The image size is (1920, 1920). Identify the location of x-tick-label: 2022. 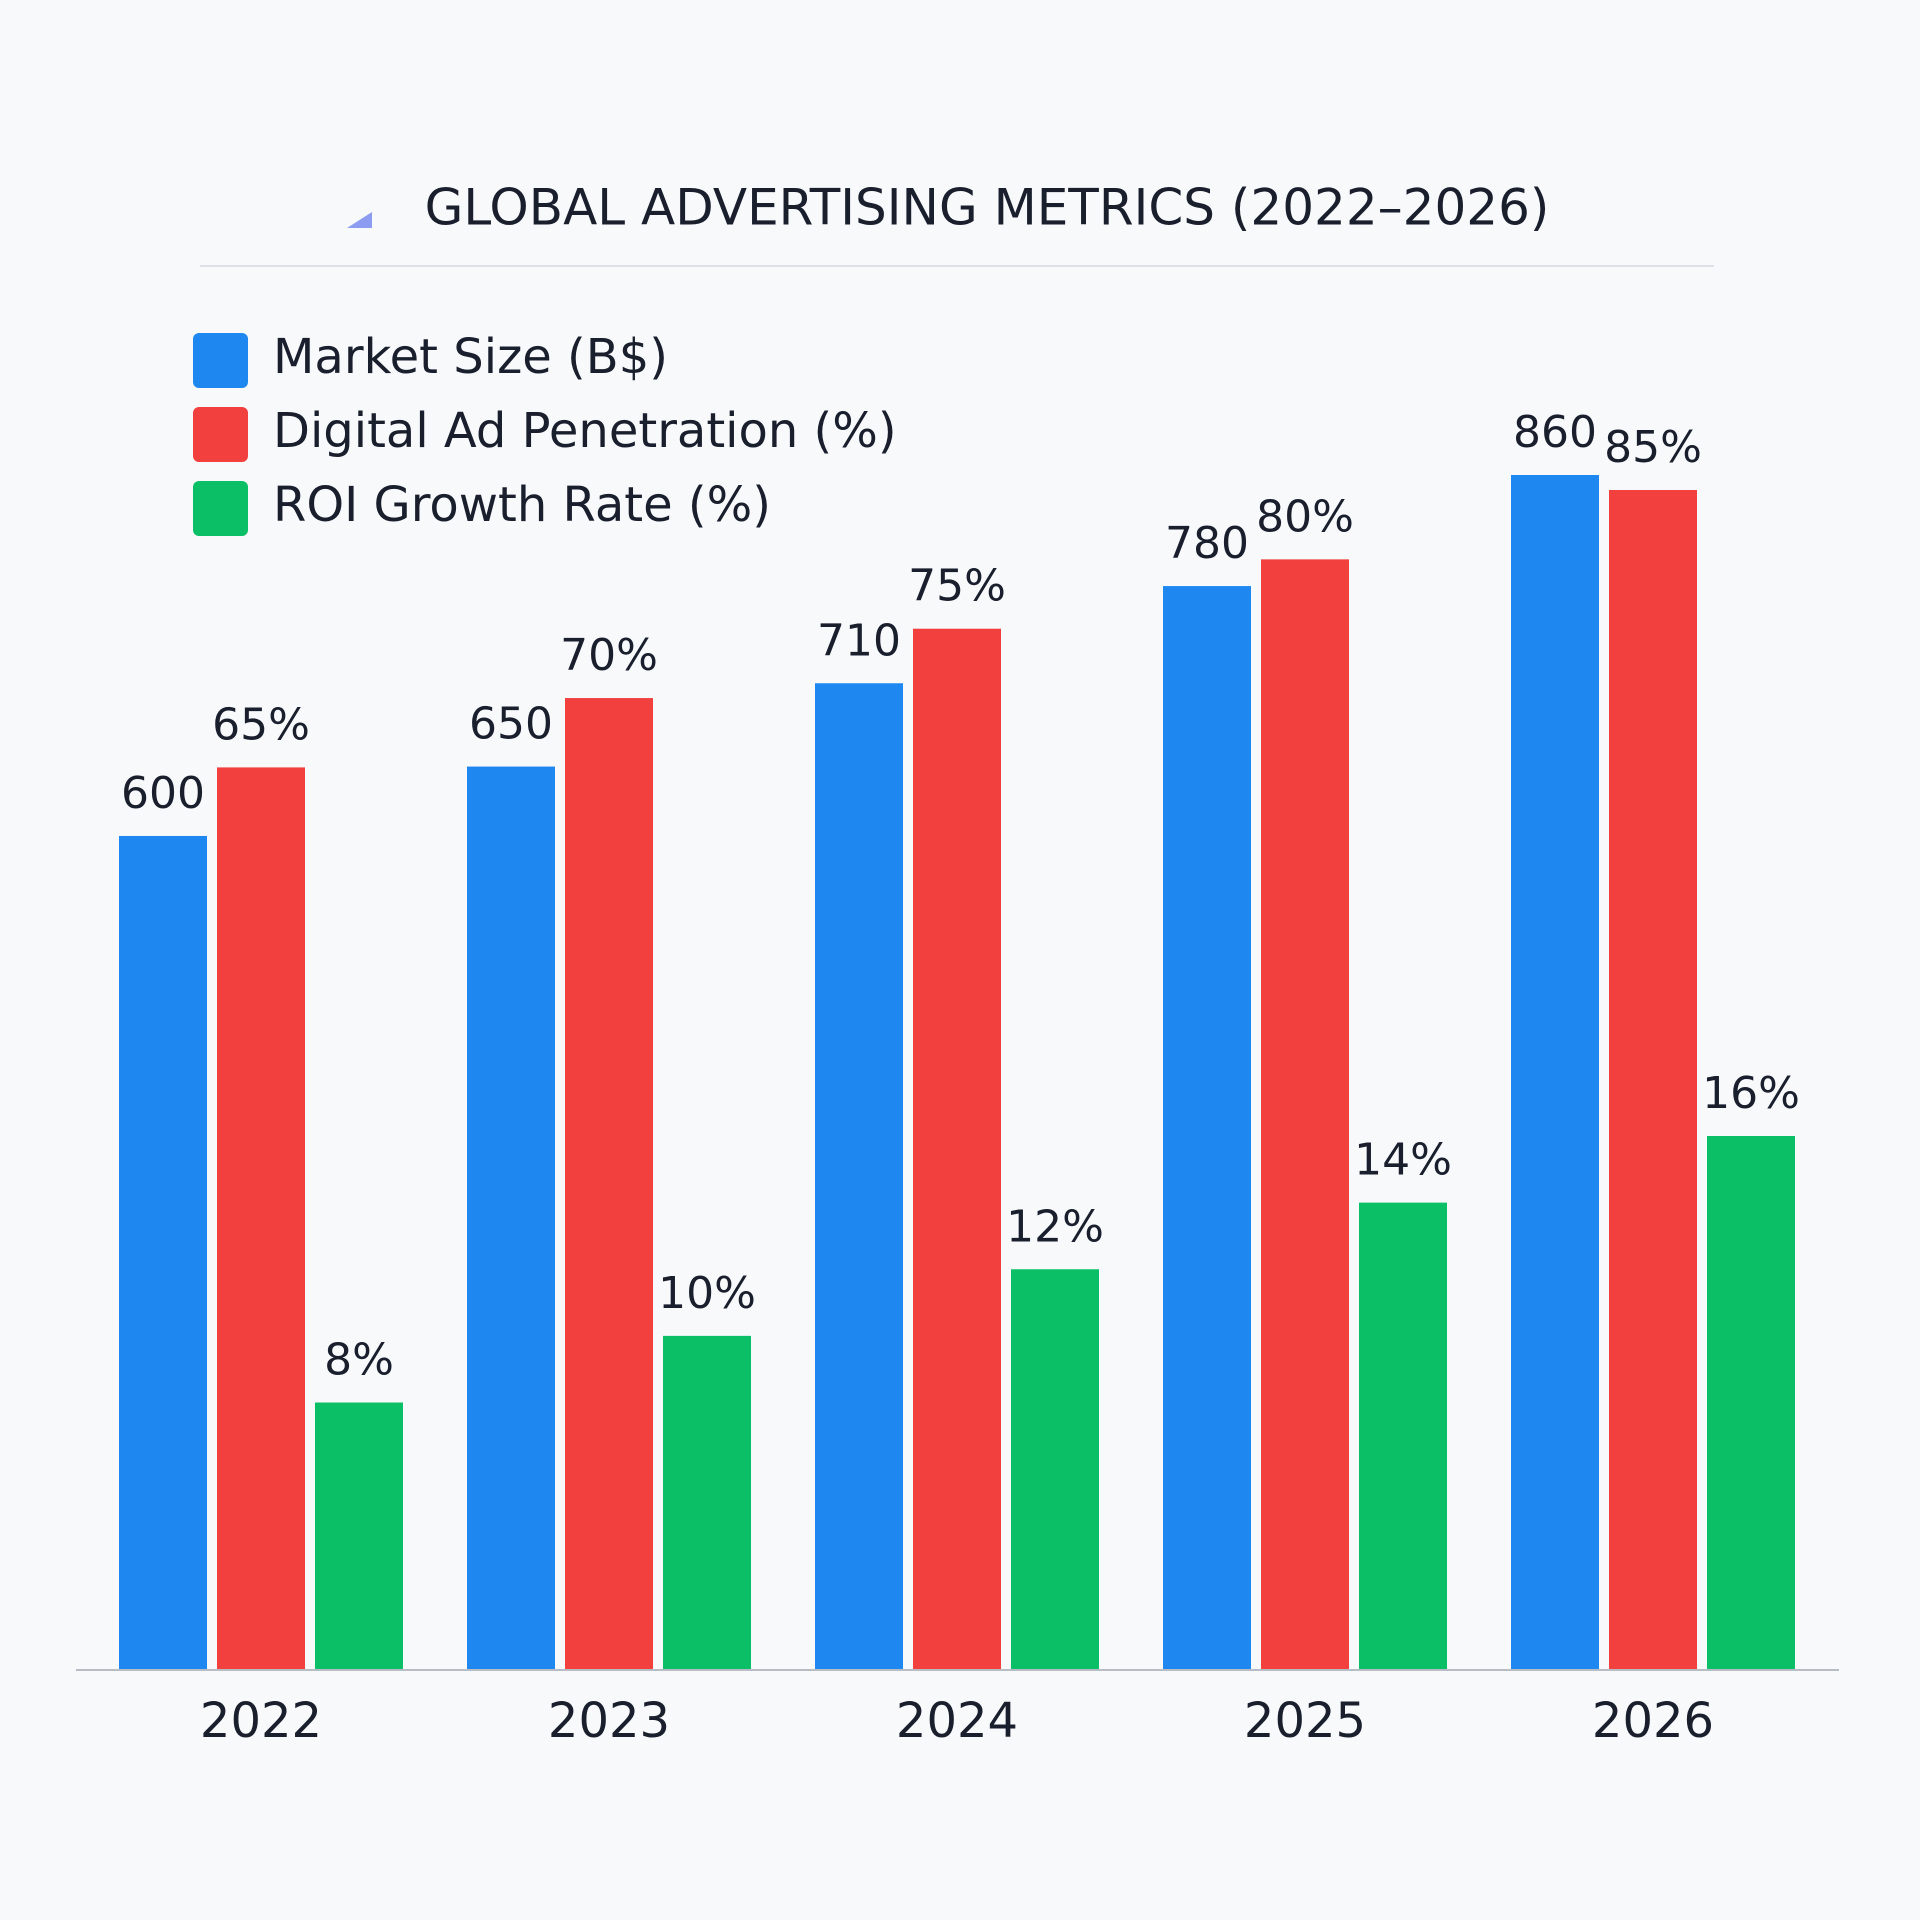
(261, 1721).